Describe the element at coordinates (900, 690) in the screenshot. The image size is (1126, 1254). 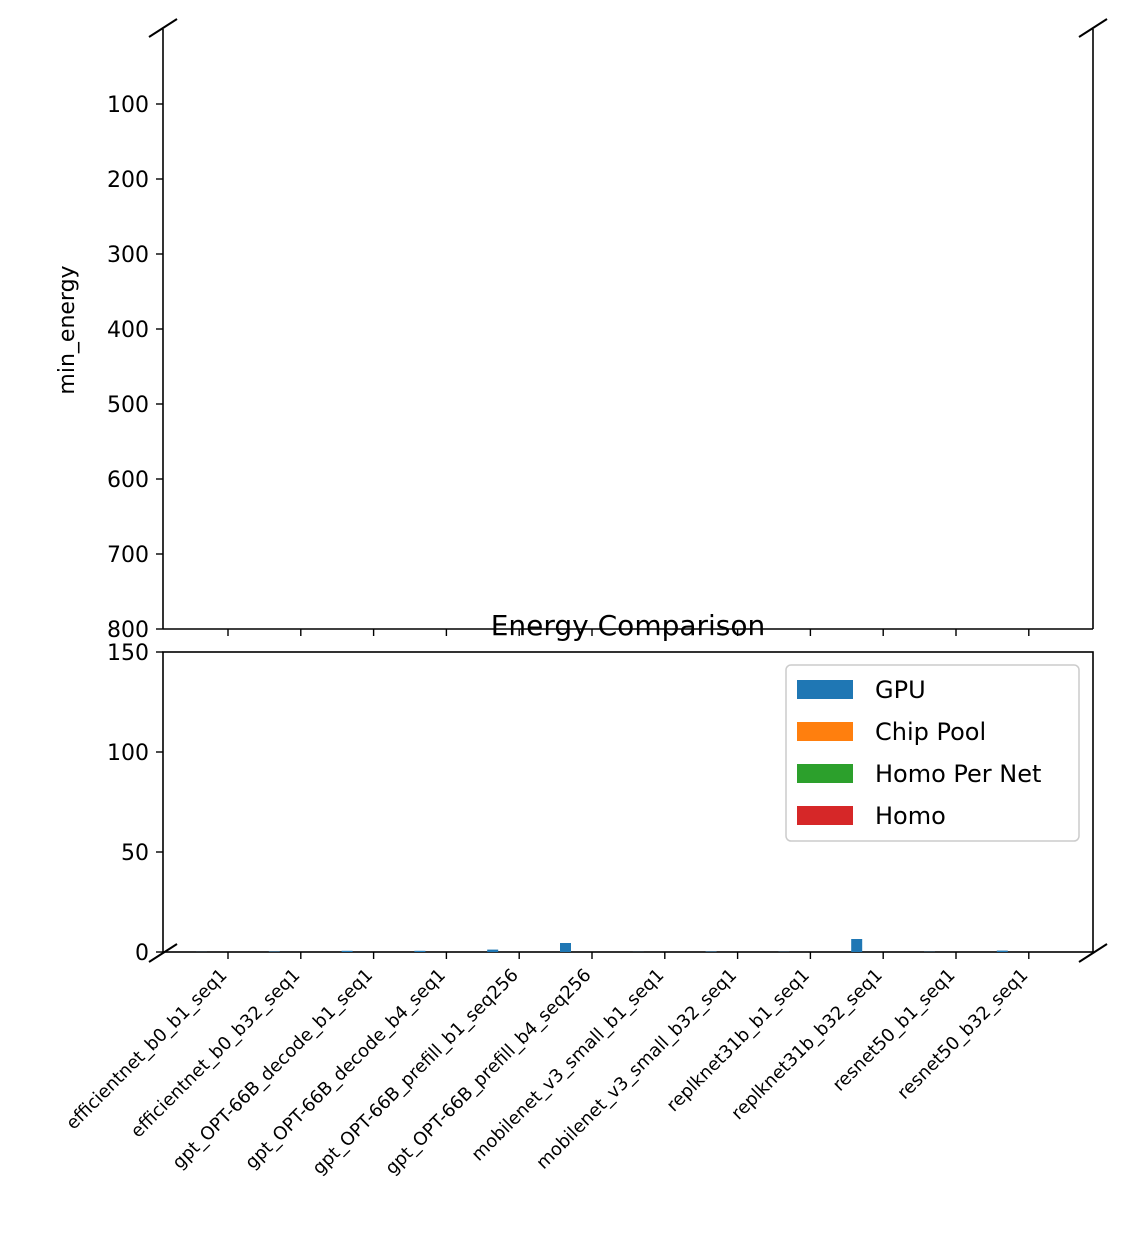
I see `legend-label: GPU` at that location.